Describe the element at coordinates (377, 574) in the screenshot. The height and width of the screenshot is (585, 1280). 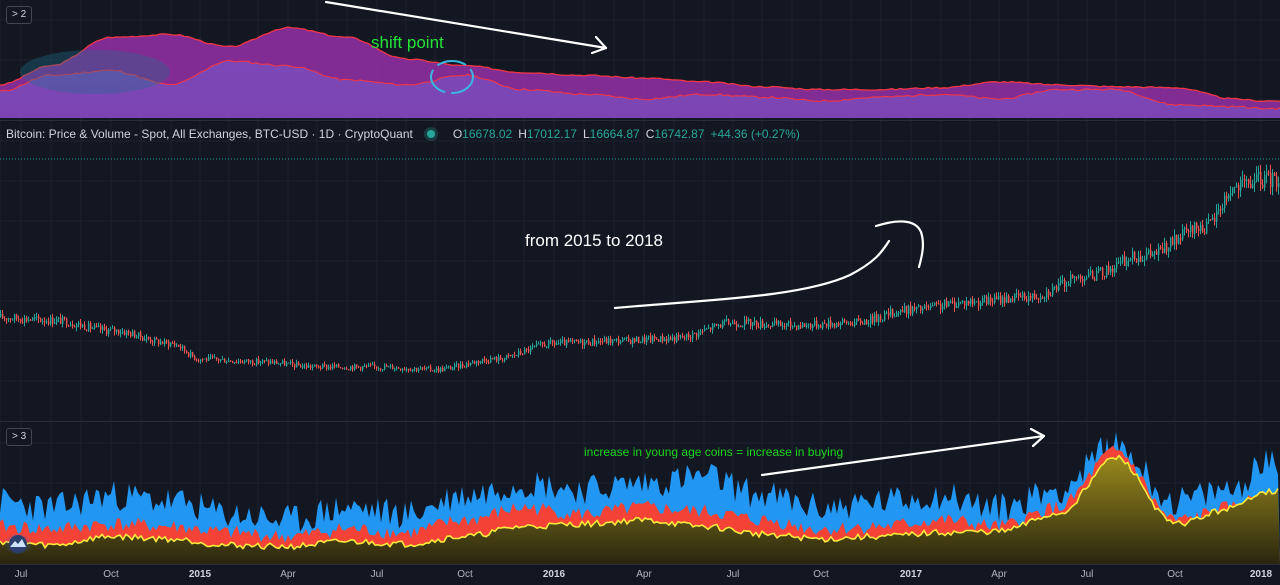
I see `time-tick: Jul` at that location.